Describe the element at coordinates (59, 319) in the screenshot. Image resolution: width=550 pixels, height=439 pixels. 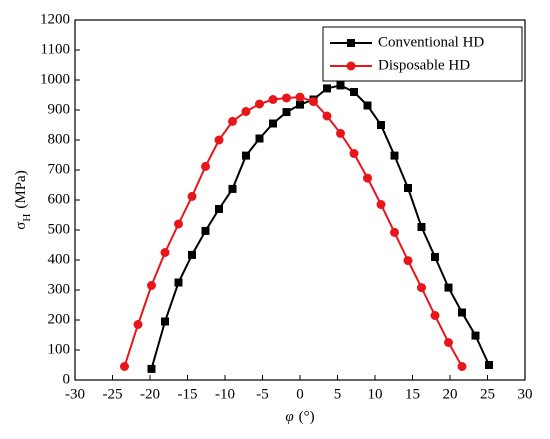
I see `y-tick-label: 200` at that location.